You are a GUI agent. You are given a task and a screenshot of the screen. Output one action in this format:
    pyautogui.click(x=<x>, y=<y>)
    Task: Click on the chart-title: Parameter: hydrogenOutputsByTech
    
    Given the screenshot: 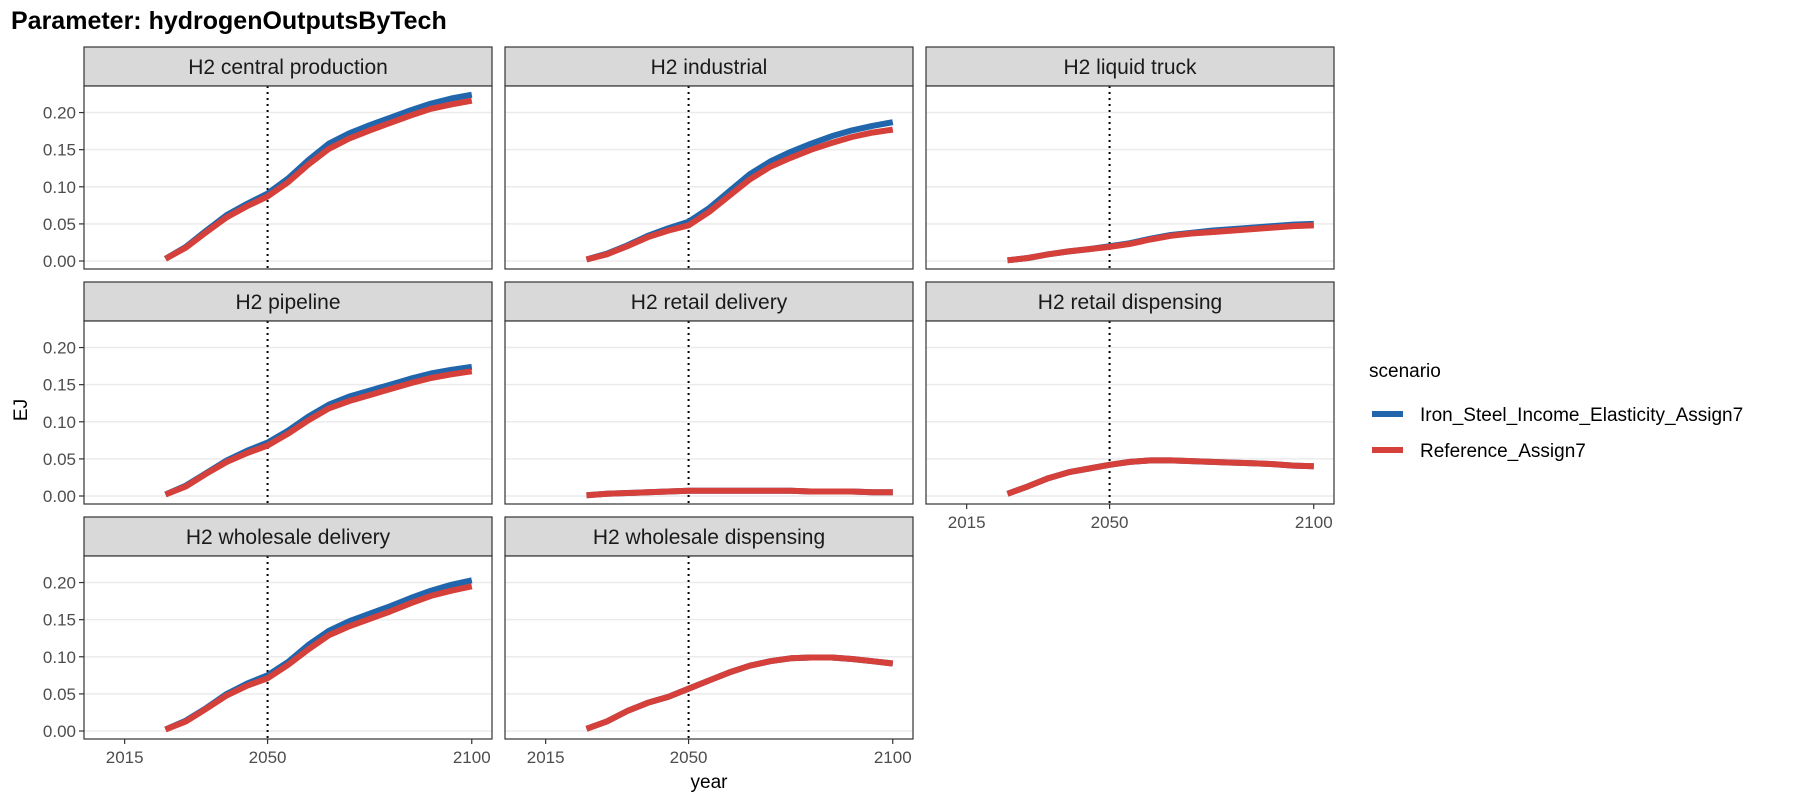 What is the action you would take?
    pyautogui.click(x=229, y=21)
    